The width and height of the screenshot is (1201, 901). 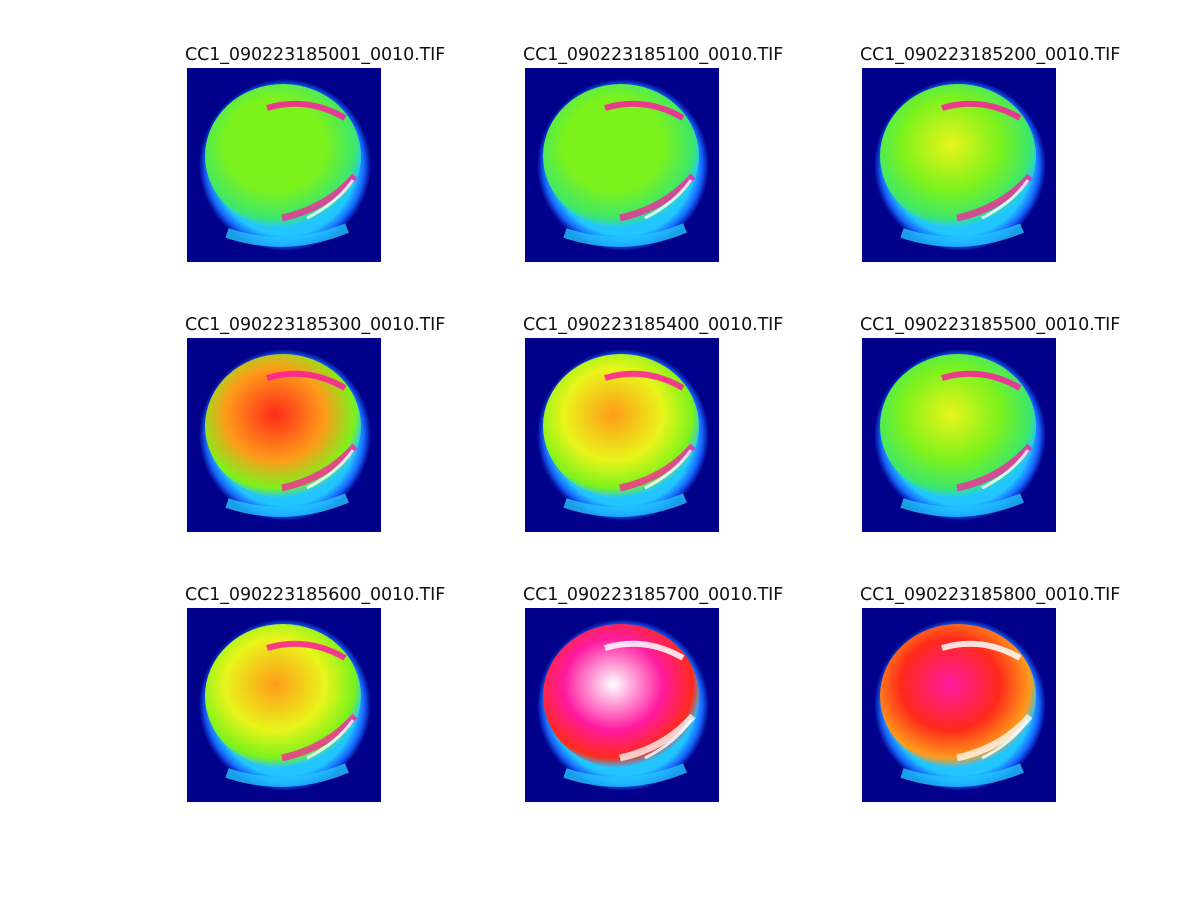 I want to click on image-panel-4: CC1_090223185300_0010.TIF, so click(x=316, y=435).